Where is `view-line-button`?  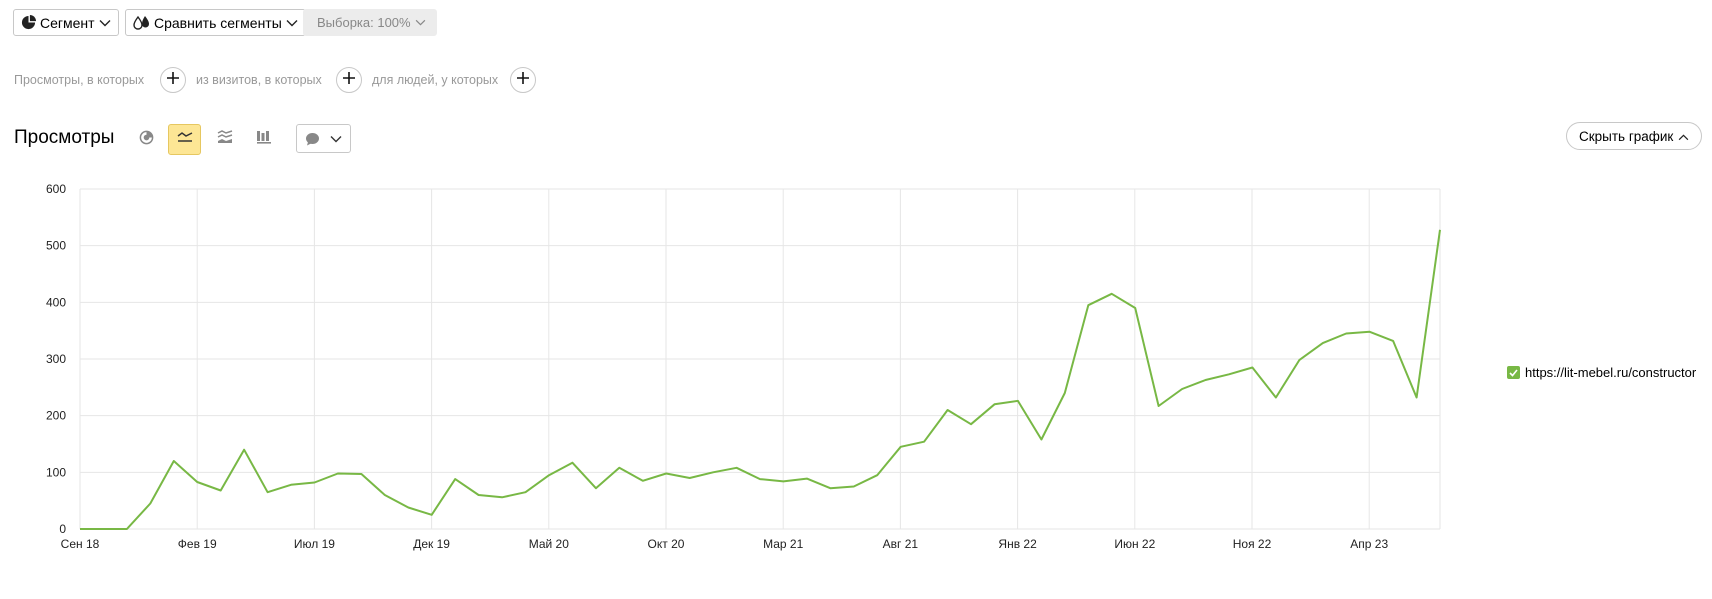 view-line-button is located at coordinates (184, 139).